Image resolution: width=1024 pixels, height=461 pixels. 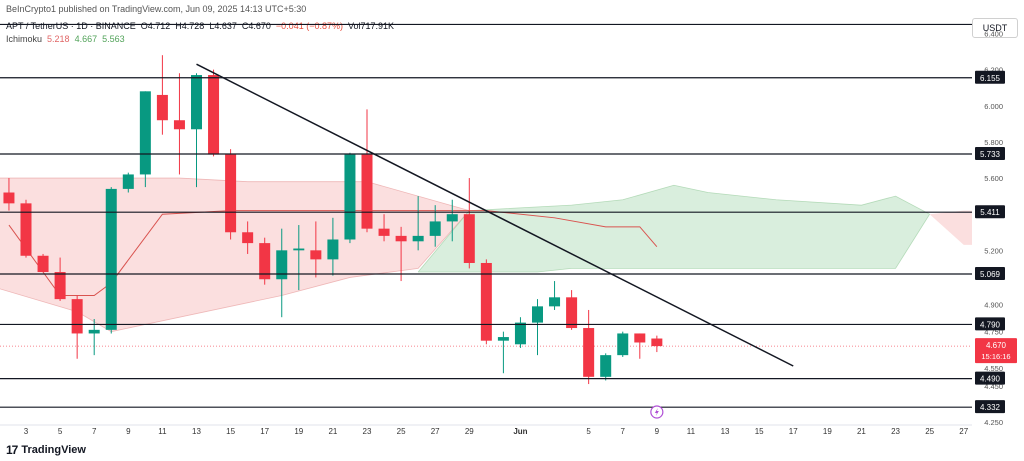 I want to click on time-axis-tick-12: 27, so click(x=435, y=431).